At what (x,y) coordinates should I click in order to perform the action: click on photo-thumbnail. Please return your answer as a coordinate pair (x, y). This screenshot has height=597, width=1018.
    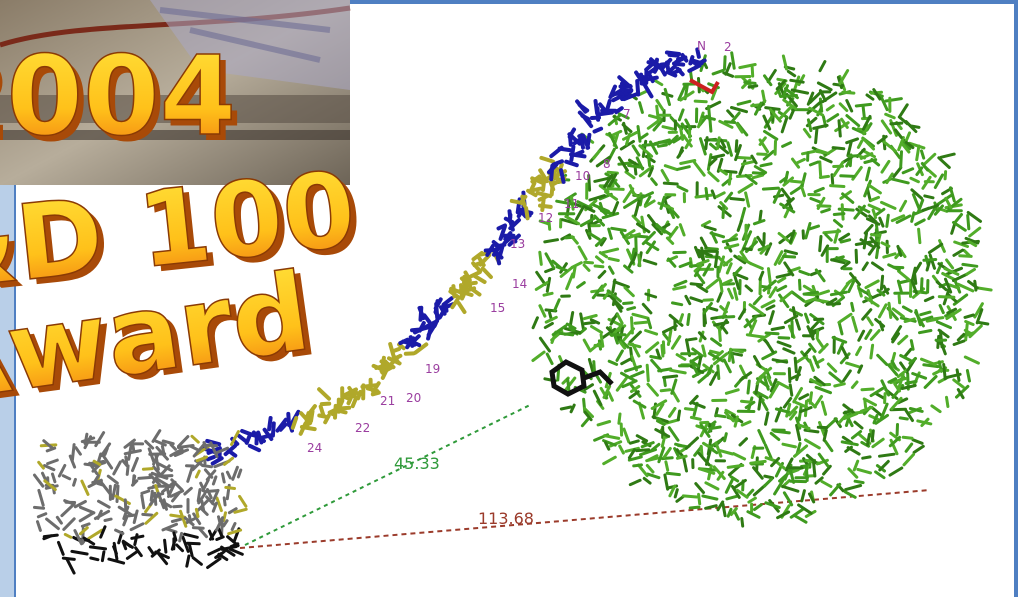
    Looking at the image, I should click on (175, 92).